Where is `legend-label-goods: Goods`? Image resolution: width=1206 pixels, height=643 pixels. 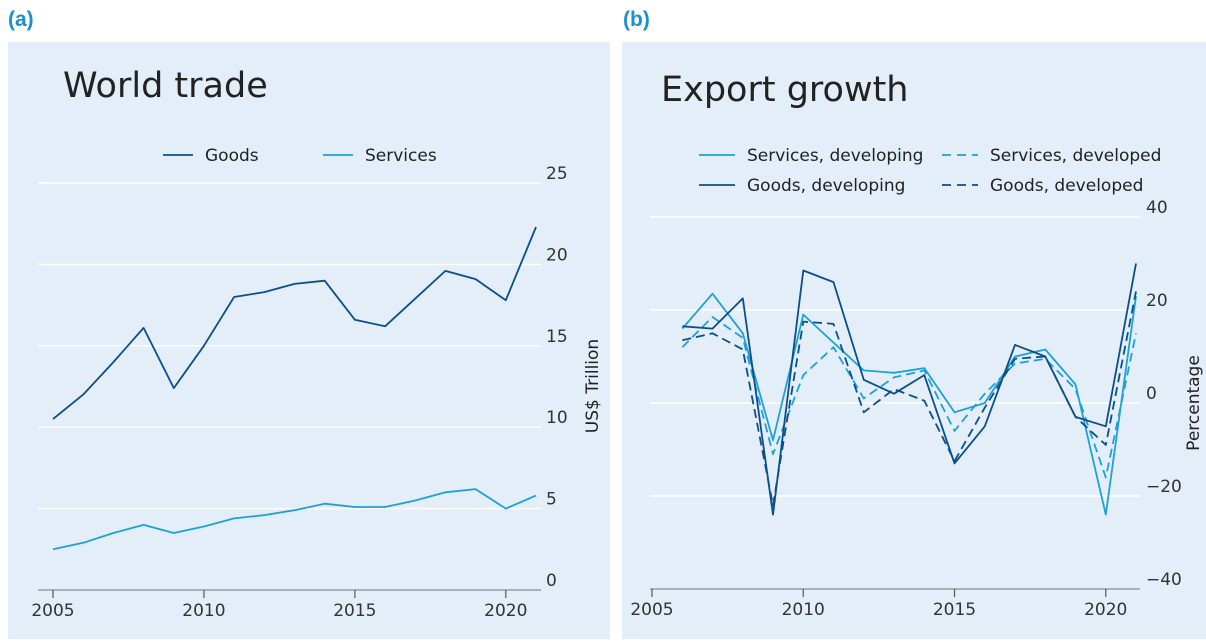 legend-label-goods: Goods is located at coordinates (232, 156).